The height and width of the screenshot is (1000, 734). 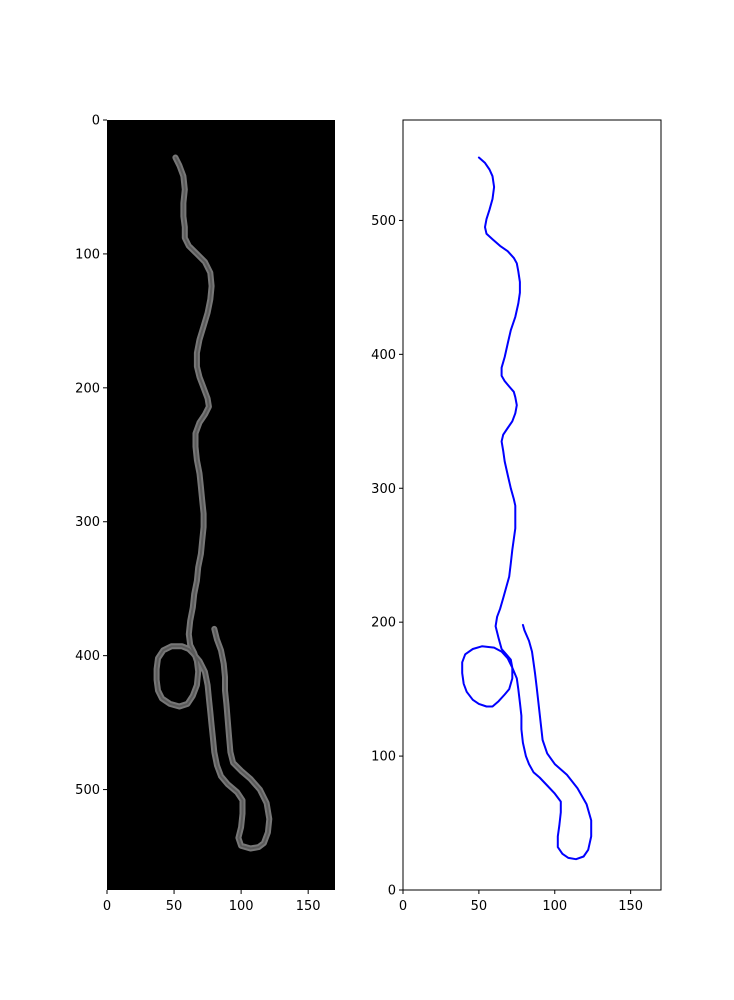 I want to click on right-x-tick-label-0: 0, so click(x=403, y=906).